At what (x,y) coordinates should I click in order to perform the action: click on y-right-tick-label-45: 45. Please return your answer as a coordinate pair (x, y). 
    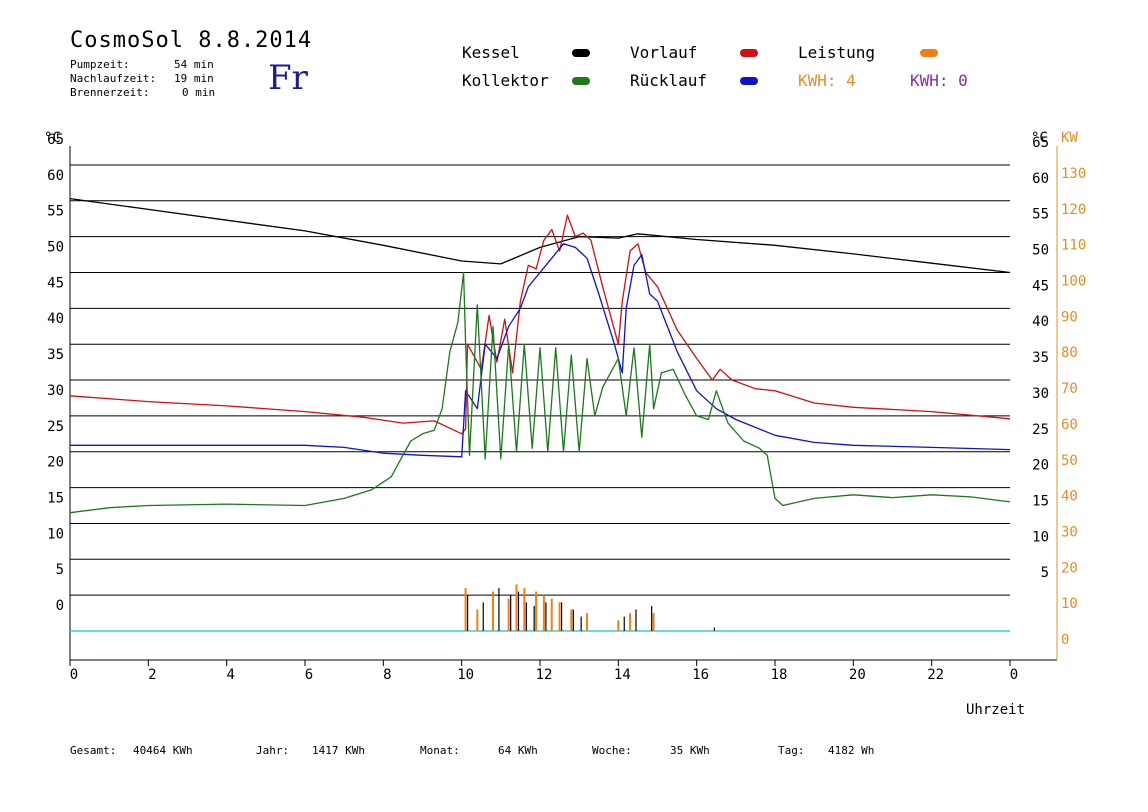
    Looking at the image, I should click on (1040, 286).